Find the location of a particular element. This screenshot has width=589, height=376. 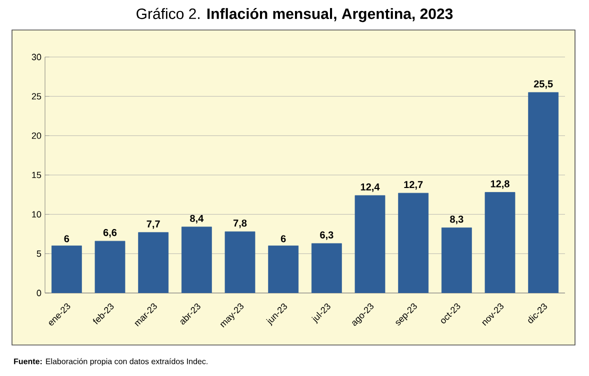

data-label: 6,6 is located at coordinates (110, 233).